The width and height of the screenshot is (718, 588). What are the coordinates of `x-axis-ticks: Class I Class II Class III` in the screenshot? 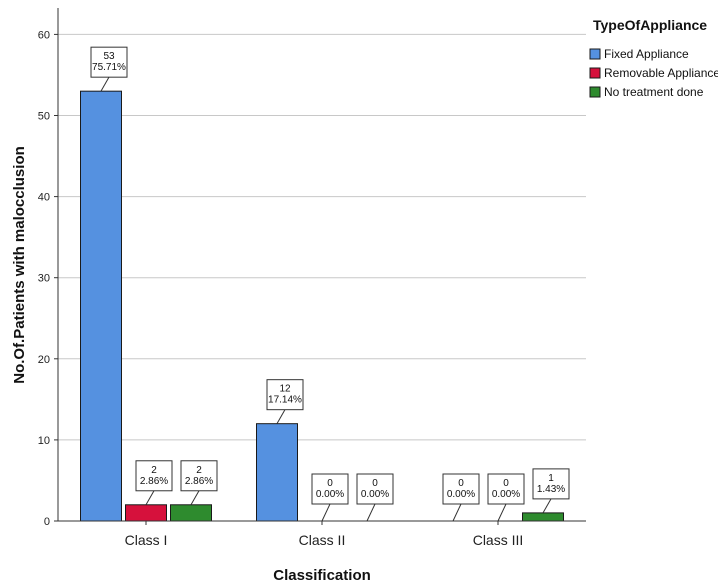 It's located at (324, 534).